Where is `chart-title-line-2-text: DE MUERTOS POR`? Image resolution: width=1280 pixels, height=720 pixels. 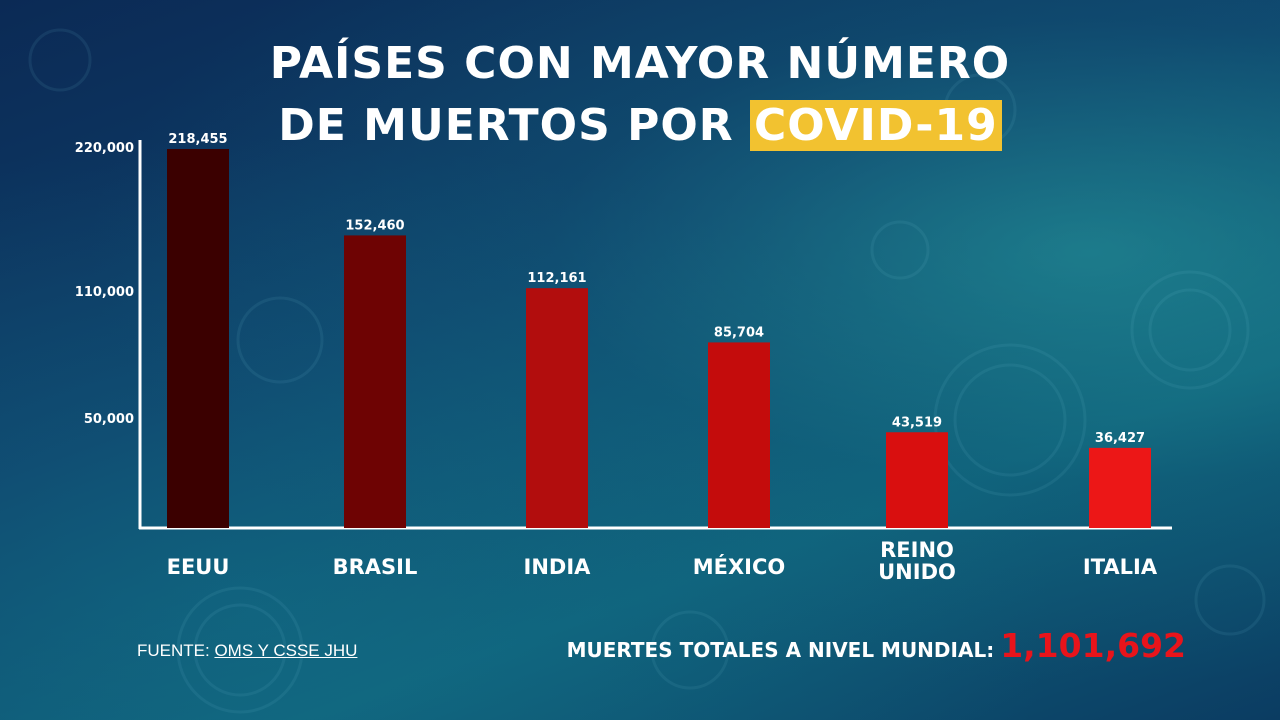 chart-title-line-2-text: DE MUERTOS POR is located at coordinates (514, 125).